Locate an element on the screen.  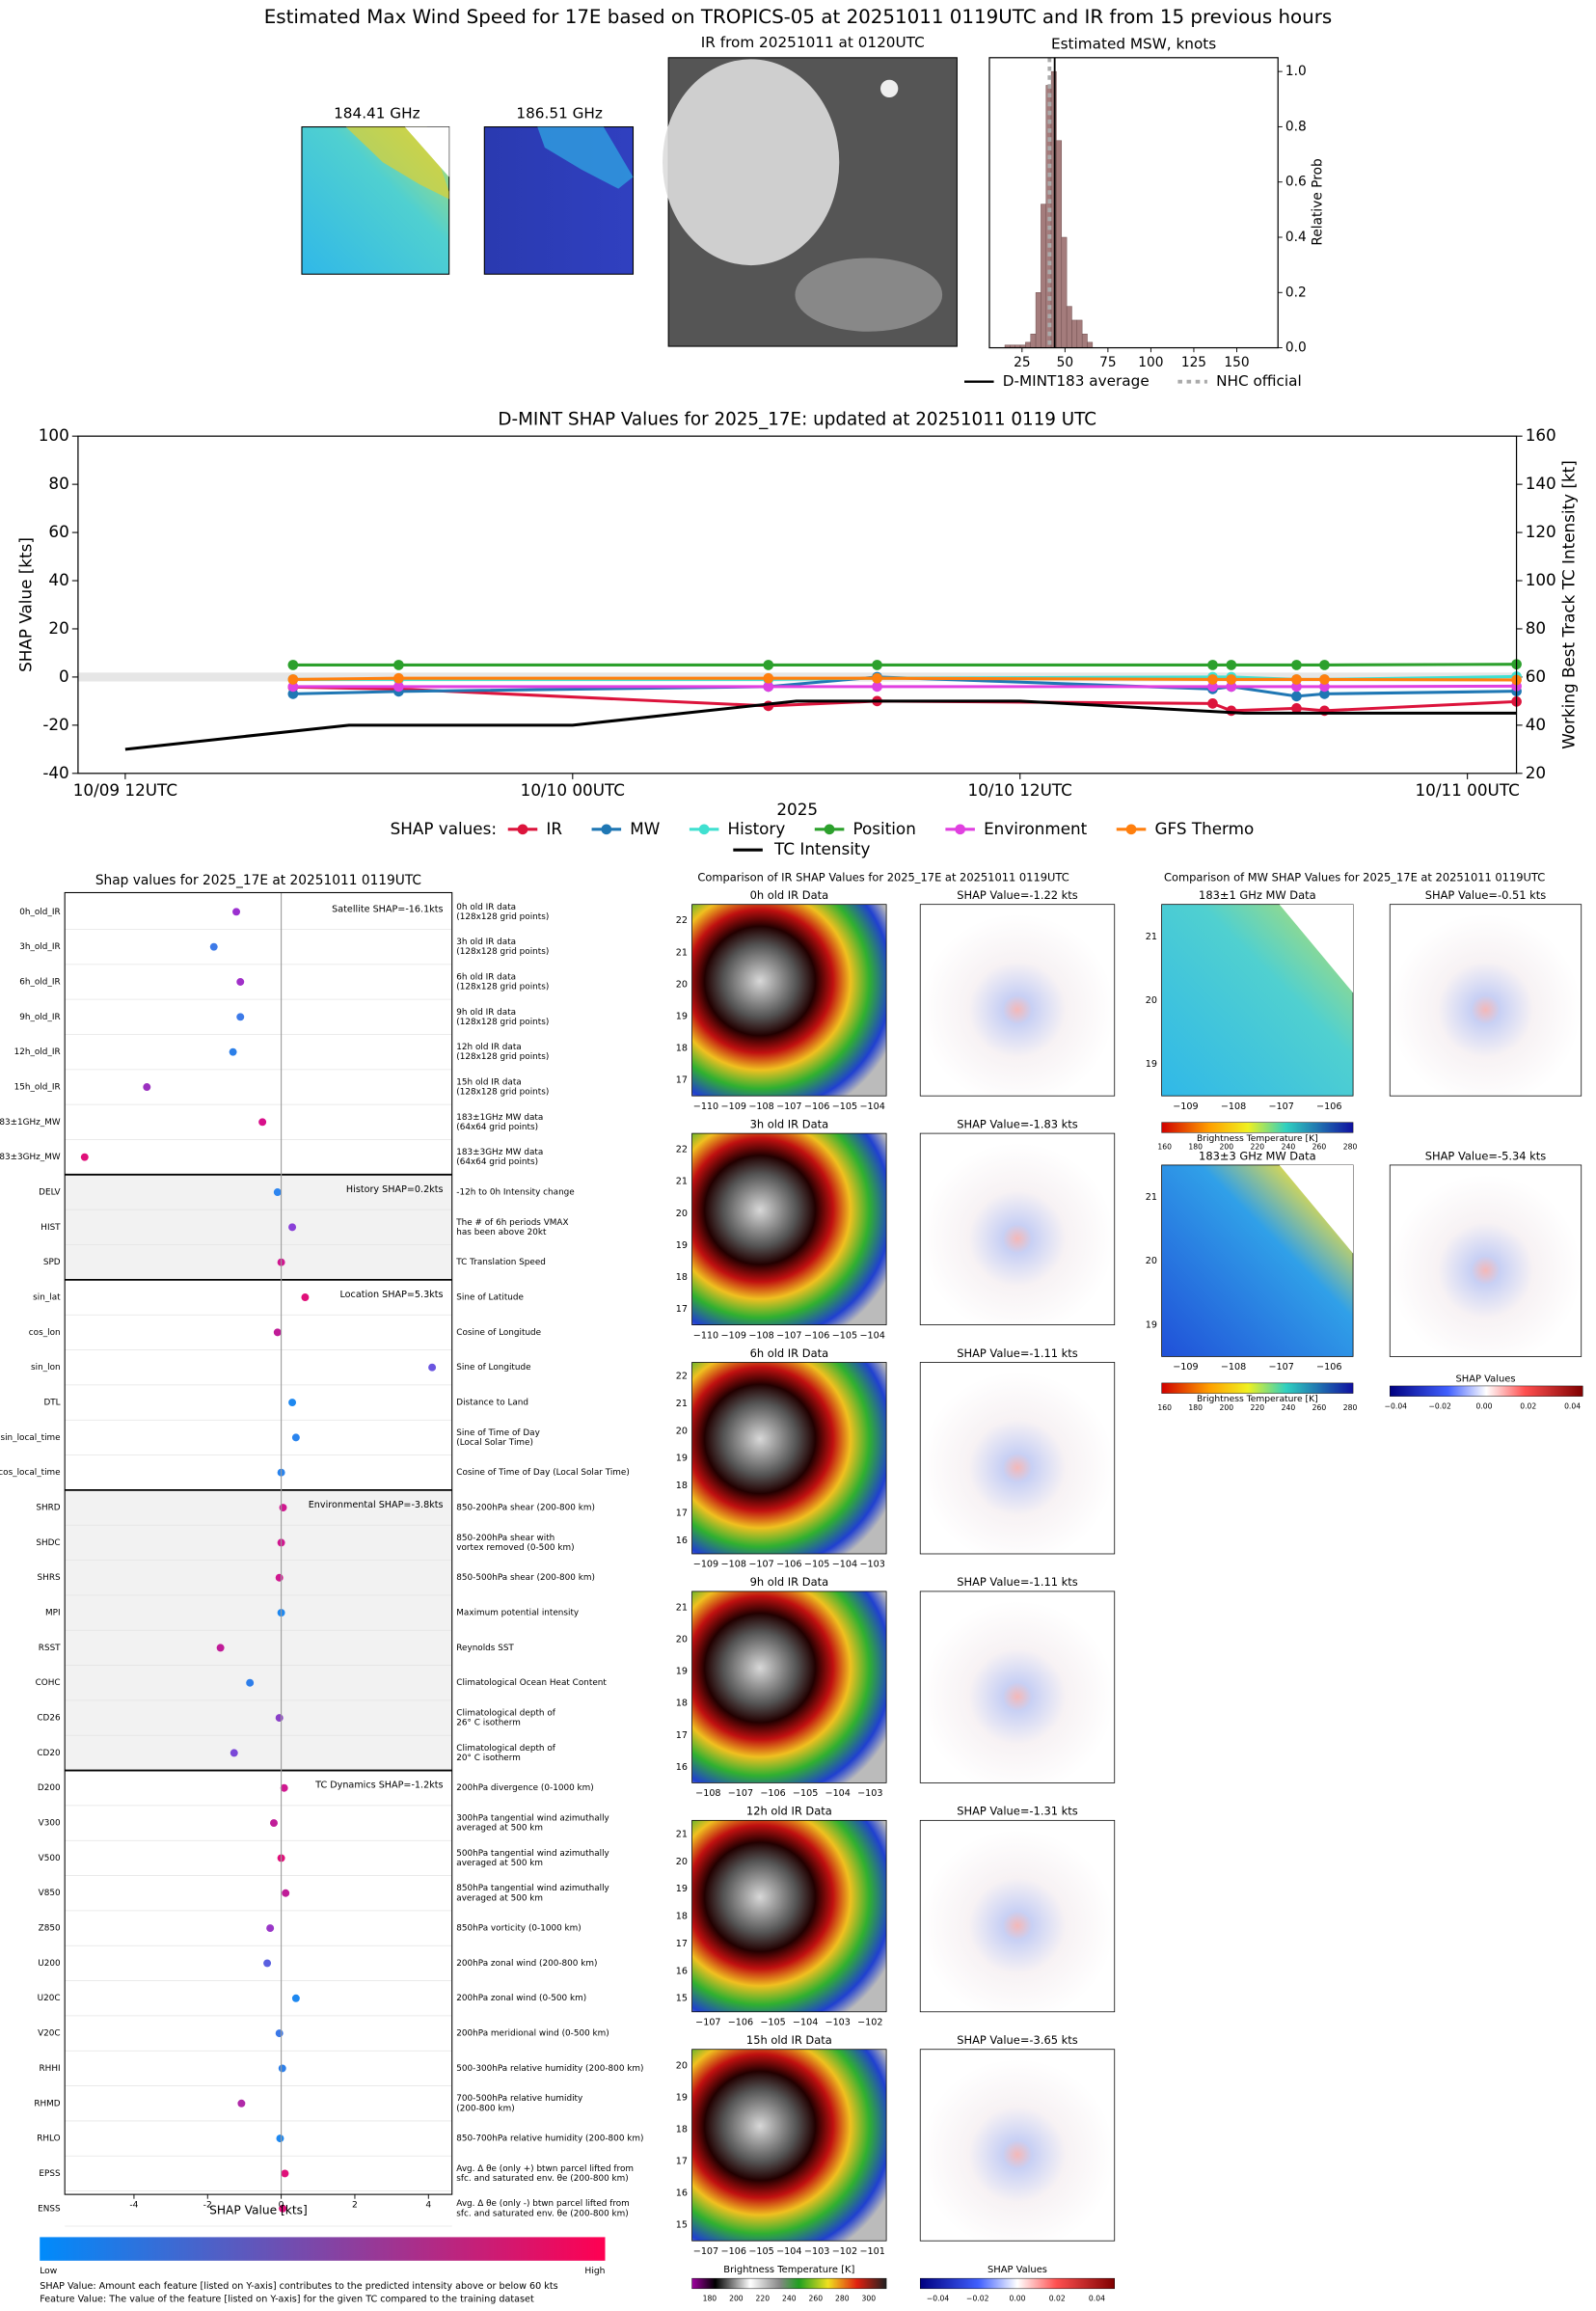
x-tick-label: 2 is located at coordinates (355, 2204).